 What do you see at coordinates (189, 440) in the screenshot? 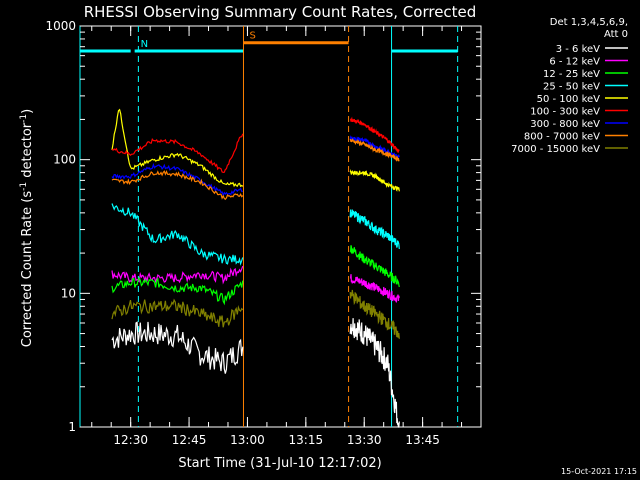
I see `x-tick-label: 12:45` at bounding box center [189, 440].